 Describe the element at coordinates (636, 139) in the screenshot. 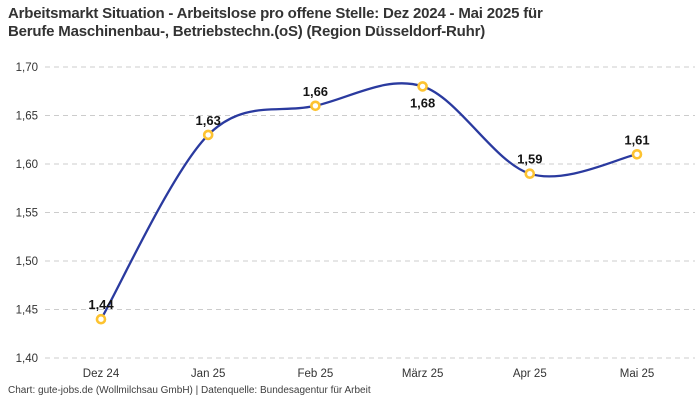

I see `data-point-label: 1,61` at that location.